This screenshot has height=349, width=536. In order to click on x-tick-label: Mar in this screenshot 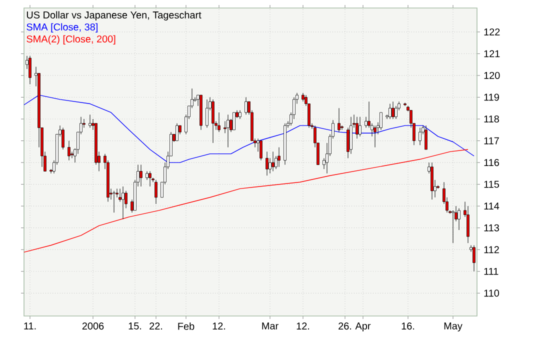, I will do `click(270, 326)`.